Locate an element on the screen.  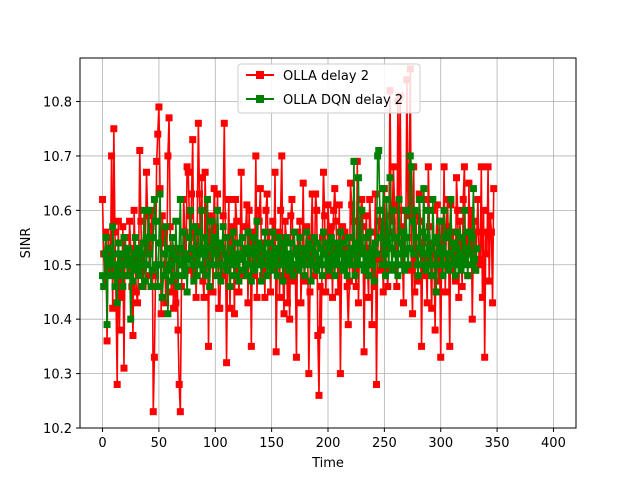
y-tick-label: 10.4 is located at coordinates (57, 320).